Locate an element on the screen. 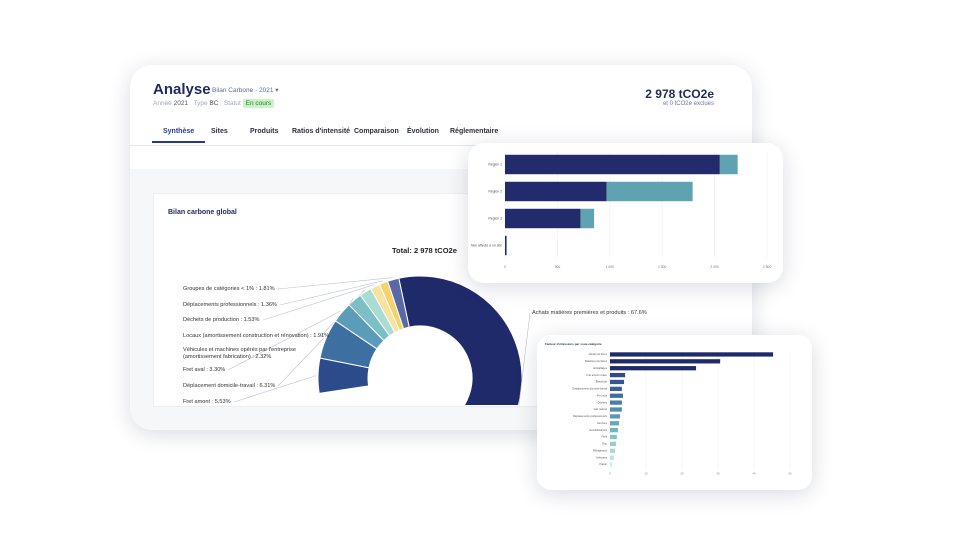 The height and width of the screenshot is (535, 953). slice-label: Déplacement domicile-travail : 6.31% is located at coordinates (229, 386).